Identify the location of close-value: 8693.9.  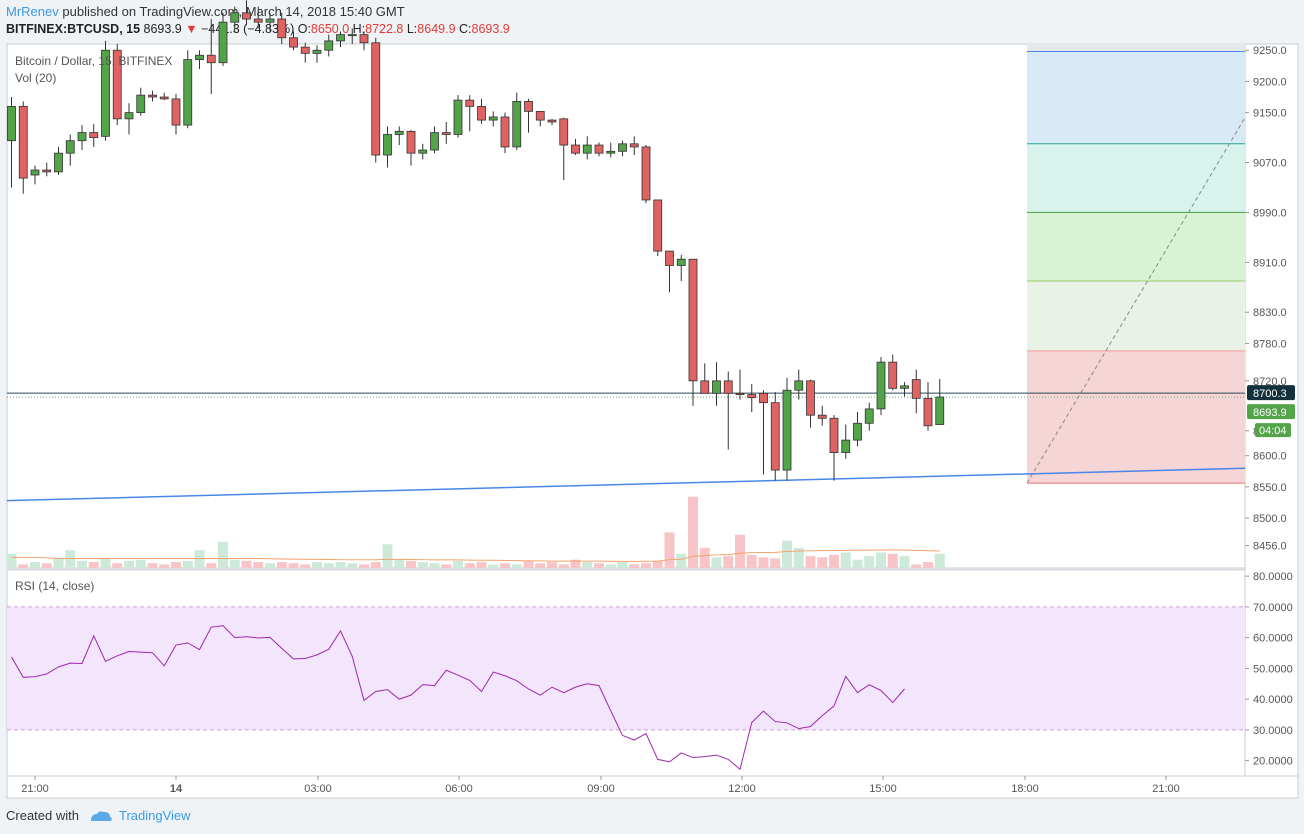
(490, 29).